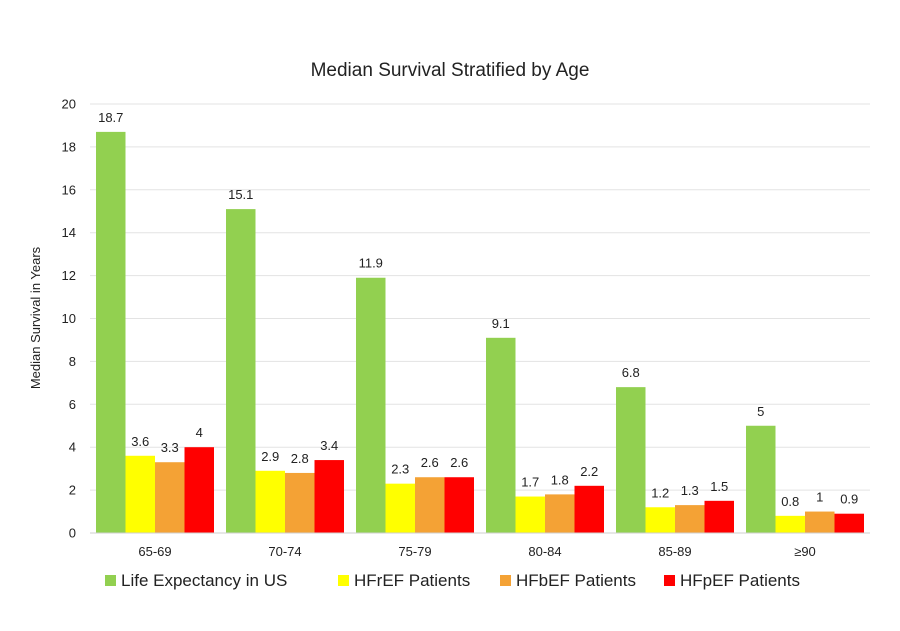 This screenshot has height=631, width=900. Describe the element at coordinates (674, 551) in the screenshot. I see `x-tick-label: 85-89` at that location.